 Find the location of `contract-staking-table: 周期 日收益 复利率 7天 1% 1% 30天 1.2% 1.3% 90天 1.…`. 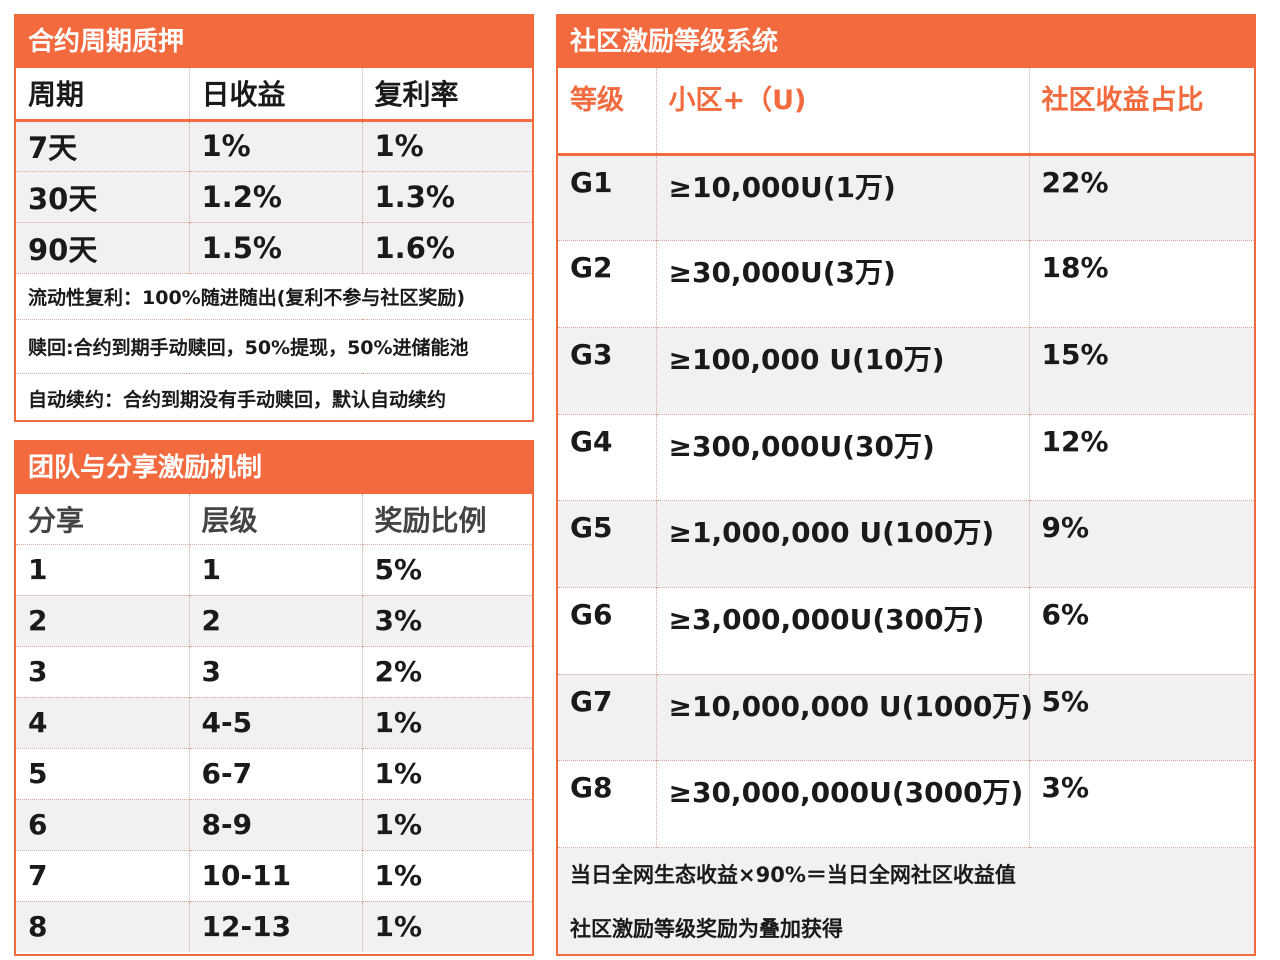

contract-staking-table: 周期 日收益 复利率 7天 1% 1% 30天 1.2% 1.3% 90天 1.… is located at coordinates (274, 244).